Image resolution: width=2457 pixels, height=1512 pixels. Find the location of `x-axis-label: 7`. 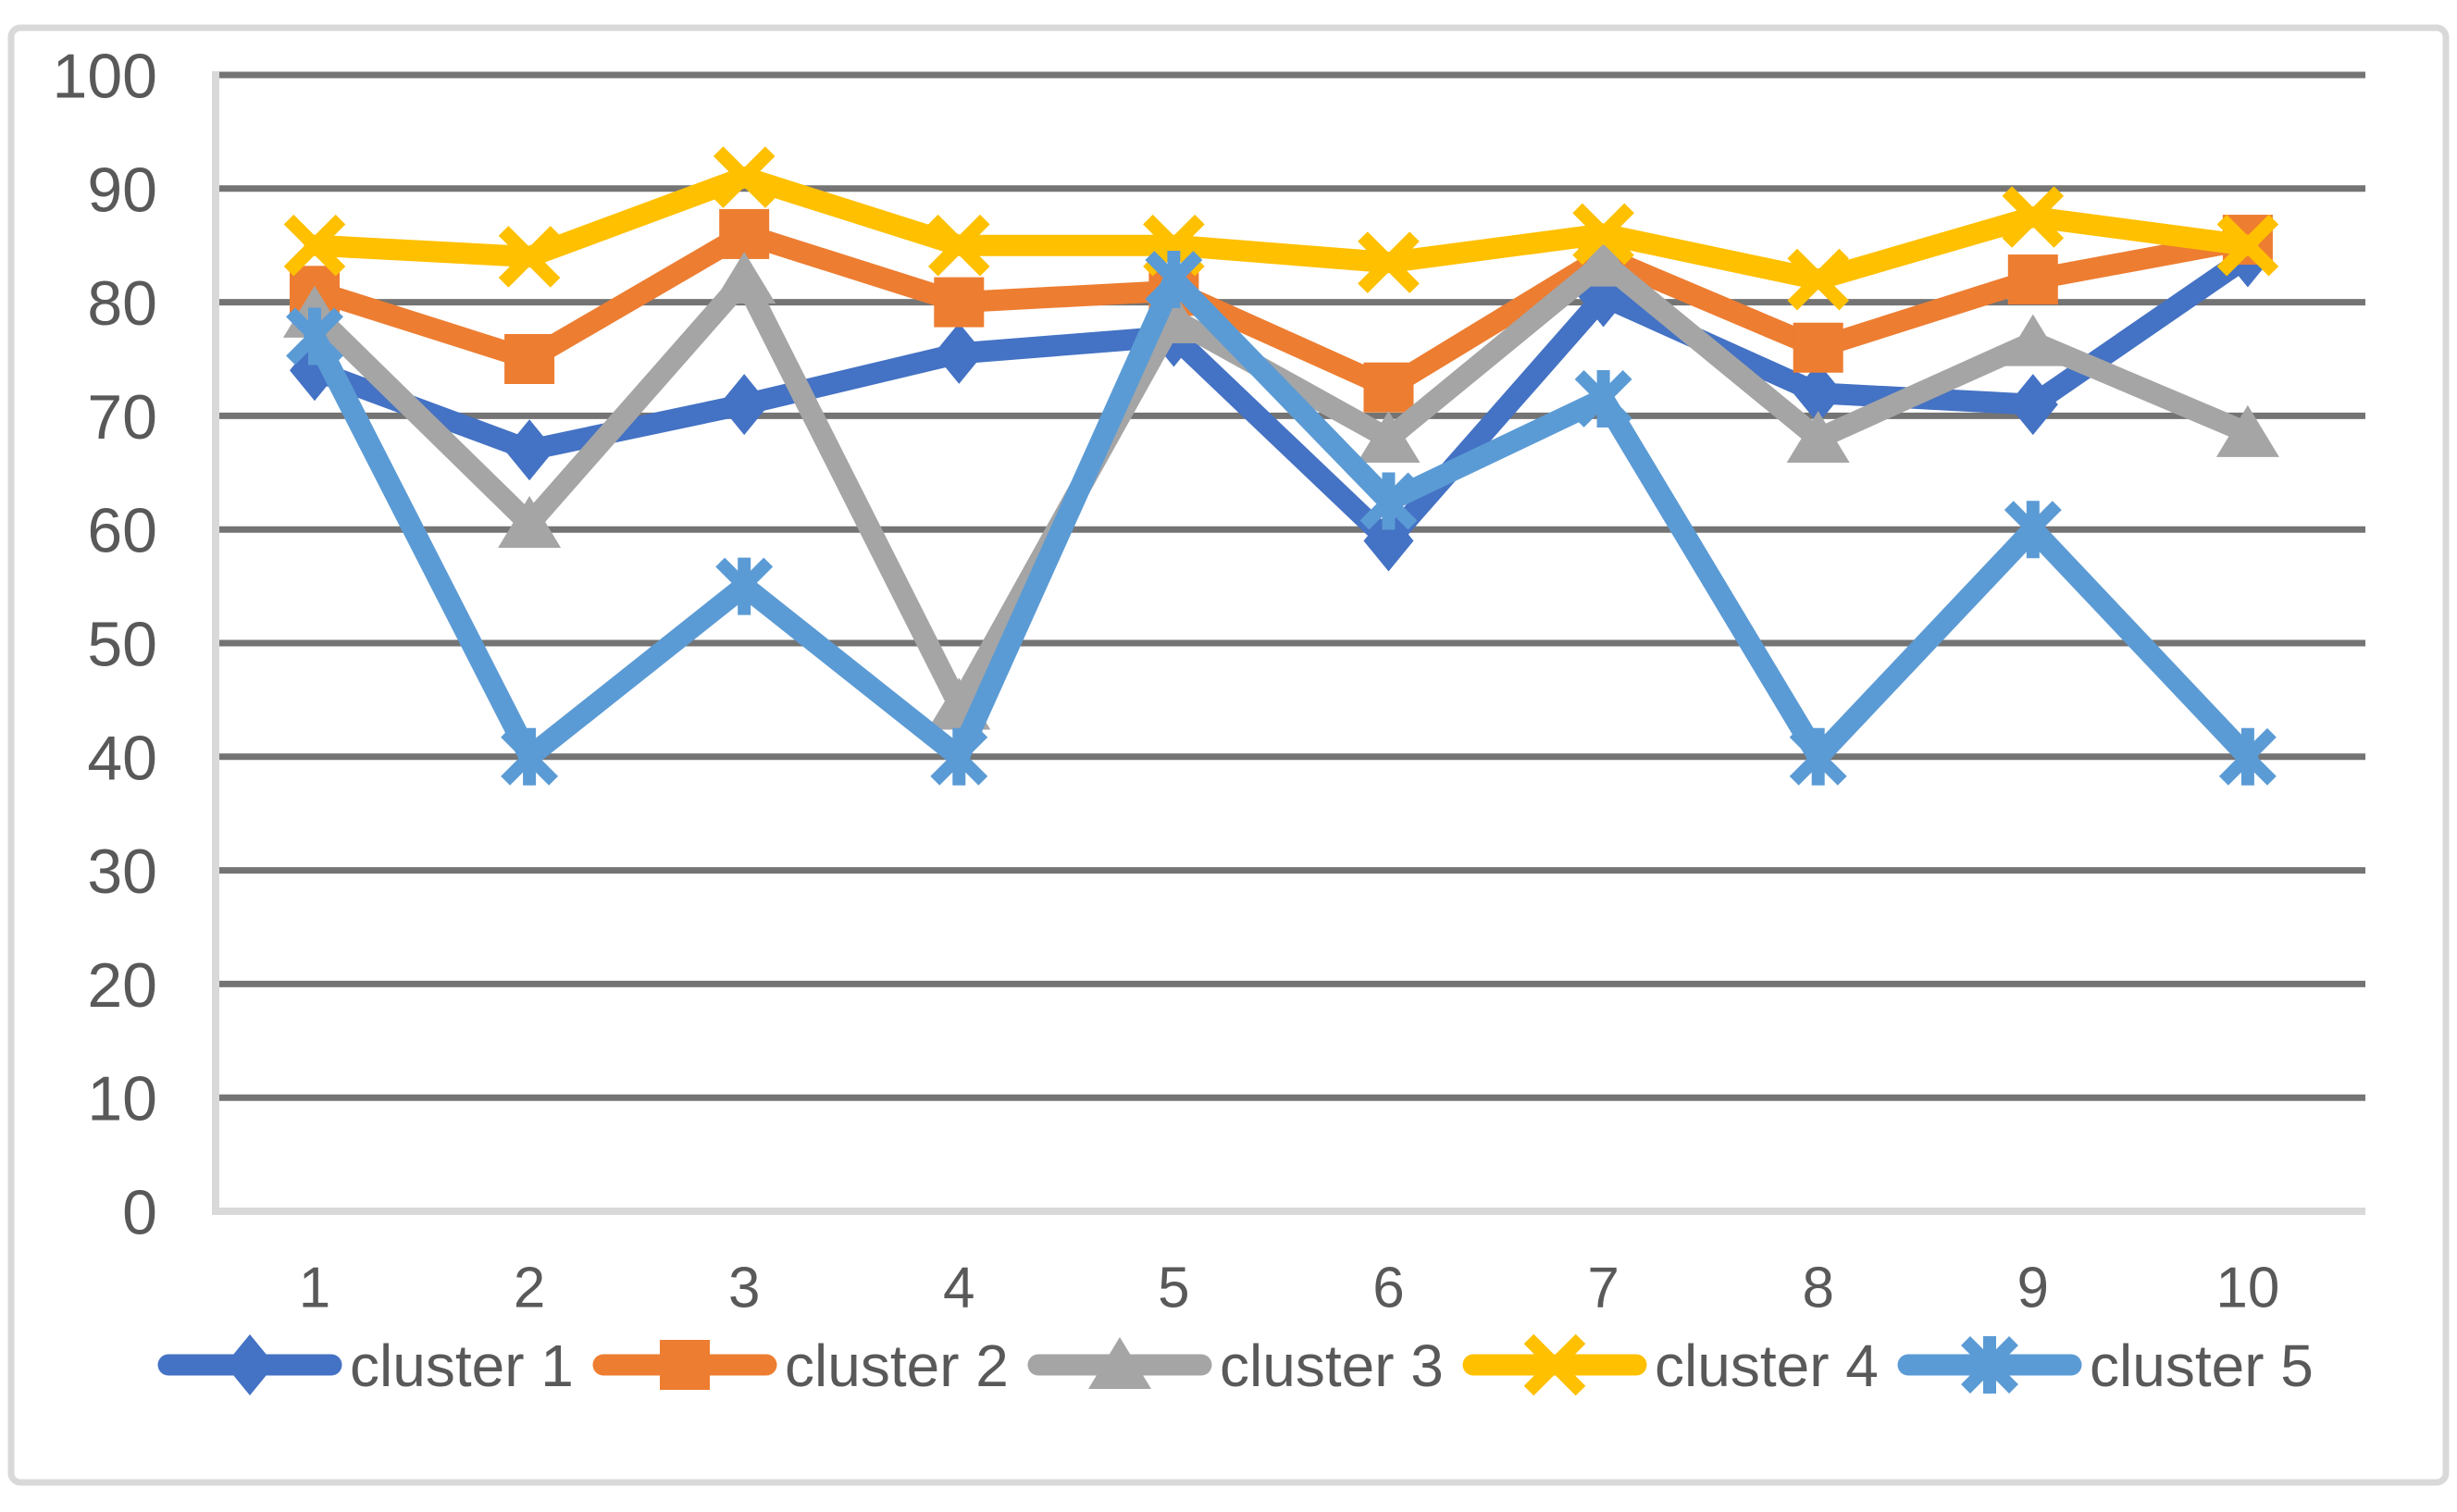

x-axis-label: 7 is located at coordinates (1603, 1288).